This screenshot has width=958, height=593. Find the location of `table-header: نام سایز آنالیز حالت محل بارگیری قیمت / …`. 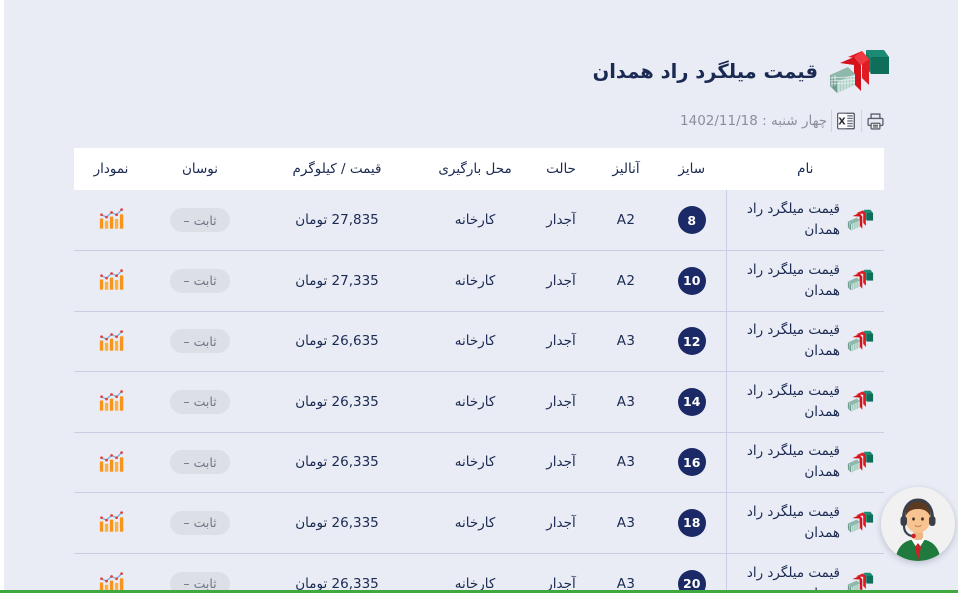

table-header: نام سایز آنالیز حالت محل بارگیری قیمت / … is located at coordinates (479, 169).